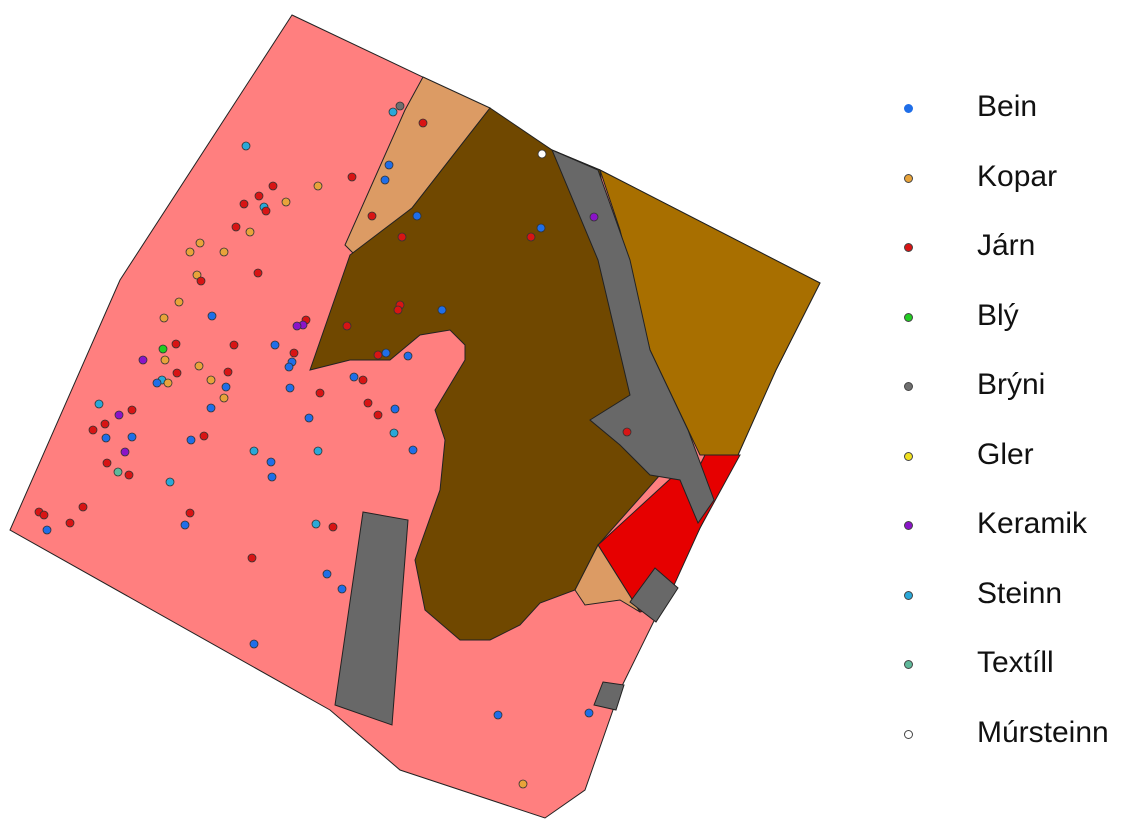  I want to click on legend-swatch-bly, so click(908, 317).